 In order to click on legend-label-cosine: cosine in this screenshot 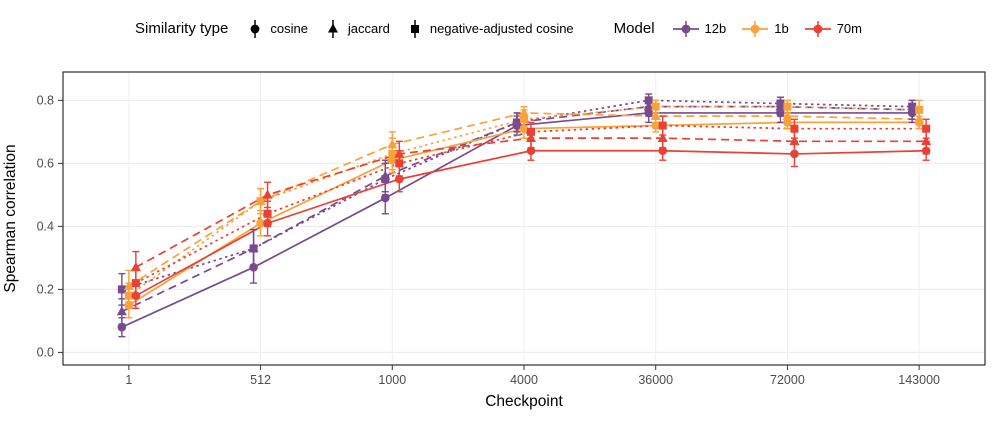, I will do `click(289, 28)`.